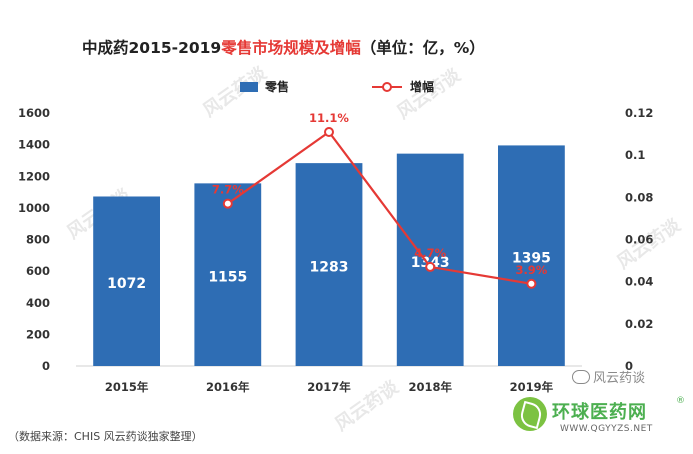  Describe the element at coordinates (329, 268) in the screenshot. I see `retail-bar-value-label: 1283` at that location.